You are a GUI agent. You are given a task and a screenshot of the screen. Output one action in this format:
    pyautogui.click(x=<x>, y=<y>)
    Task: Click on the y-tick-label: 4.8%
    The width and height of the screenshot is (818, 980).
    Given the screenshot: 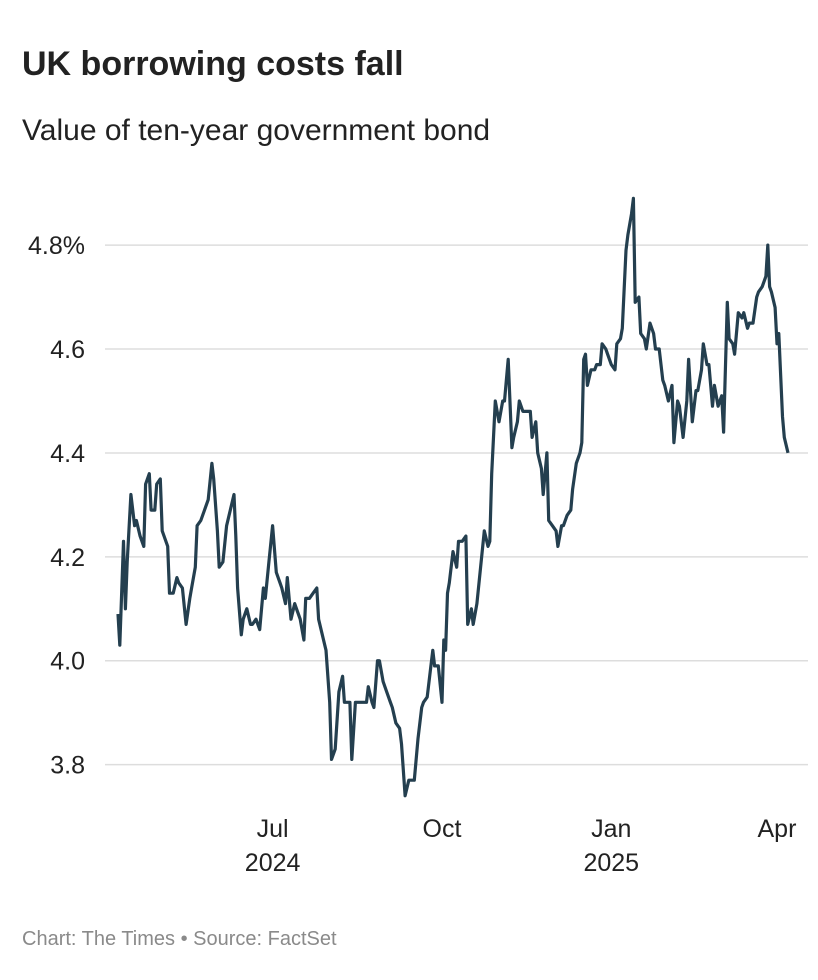 What is the action you would take?
    pyautogui.click(x=56, y=246)
    